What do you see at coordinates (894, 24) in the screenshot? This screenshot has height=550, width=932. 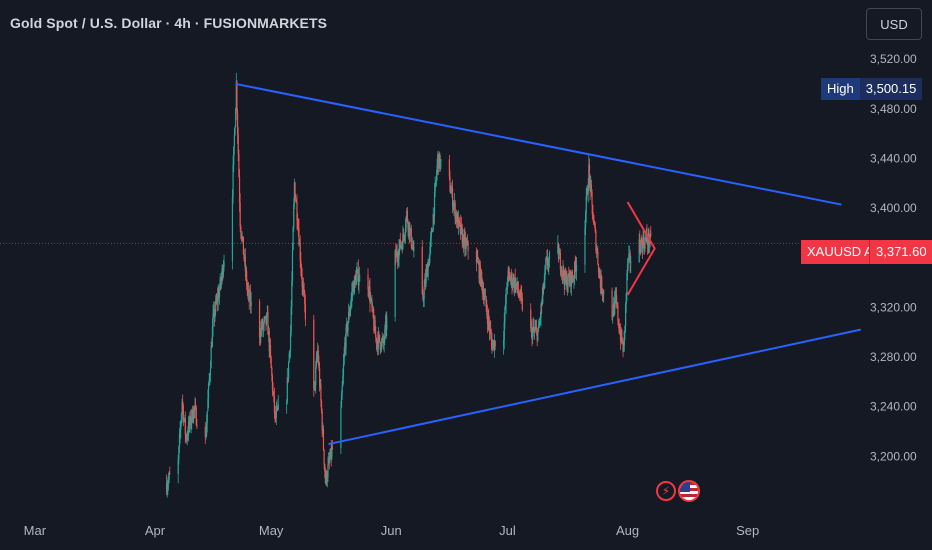 I see `currency-button: USD` at bounding box center [894, 24].